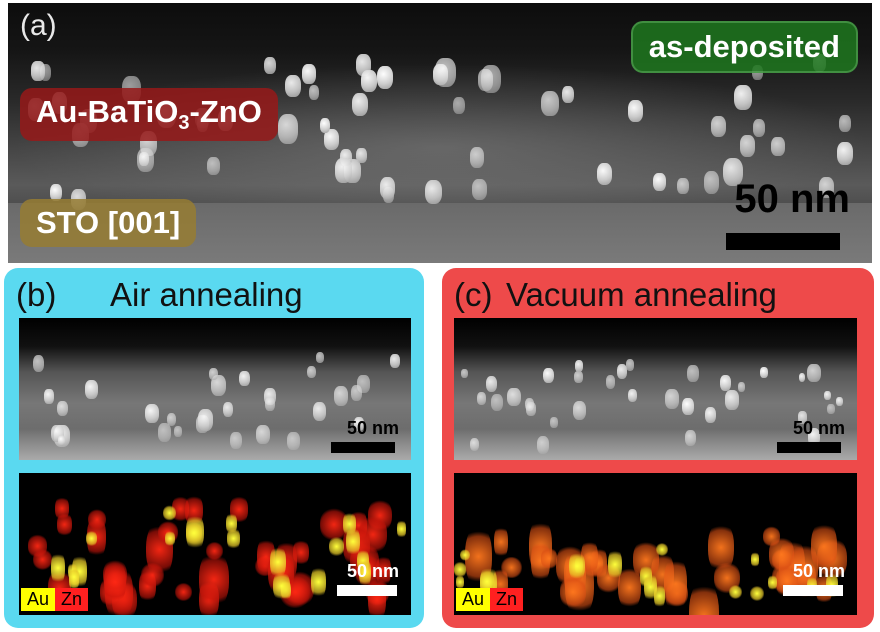 The image size is (880, 632). What do you see at coordinates (641, 294) in the screenshot?
I see `panel-c-title: Vacuum annealing` at bounding box center [641, 294].